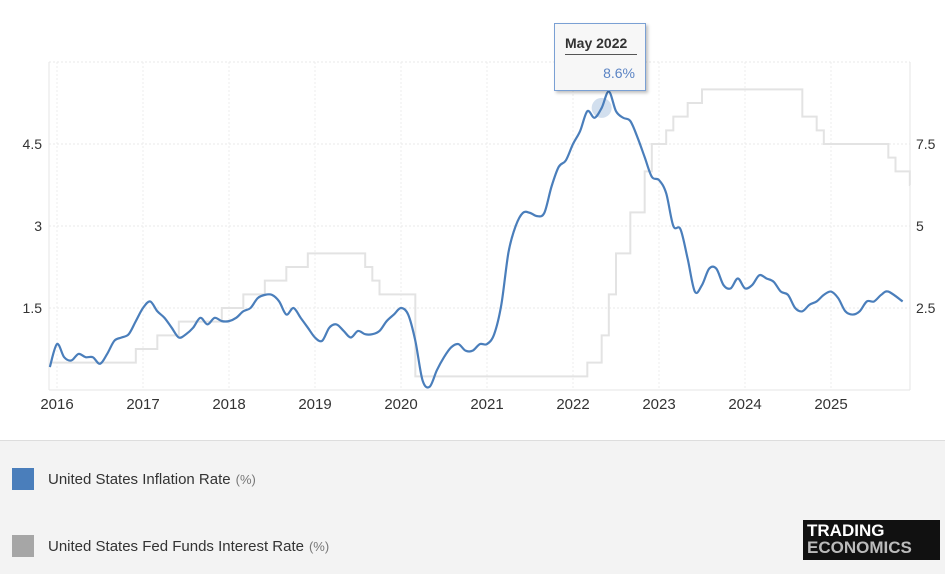  What do you see at coordinates (572, 404) in the screenshot?
I see `x-tick-label: 2022` at bounding box center [572, 404].